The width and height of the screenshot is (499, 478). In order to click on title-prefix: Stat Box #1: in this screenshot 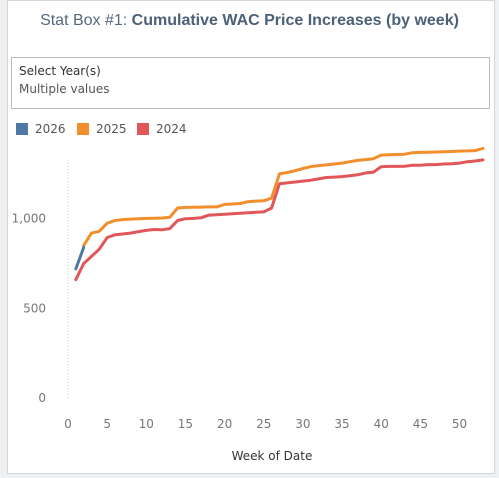, I will do `click(86, 20)`.